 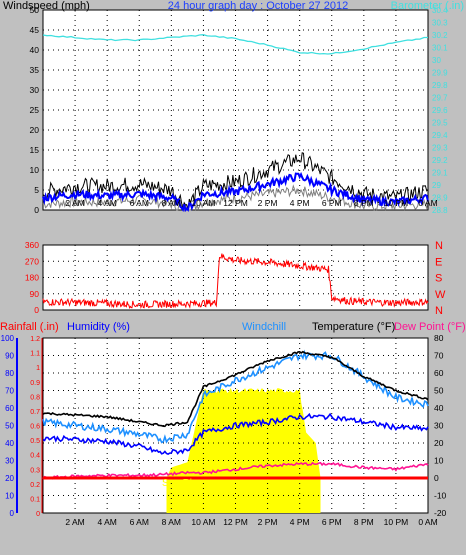 What do you see at coordinates (436, 185) in the screenshot?
I see `barometer-tick-label: 29` at bounding box center [436, 185].